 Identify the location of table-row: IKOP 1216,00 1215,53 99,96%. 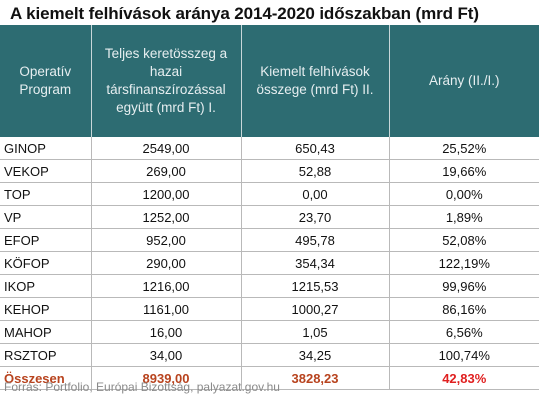
(269, 286).